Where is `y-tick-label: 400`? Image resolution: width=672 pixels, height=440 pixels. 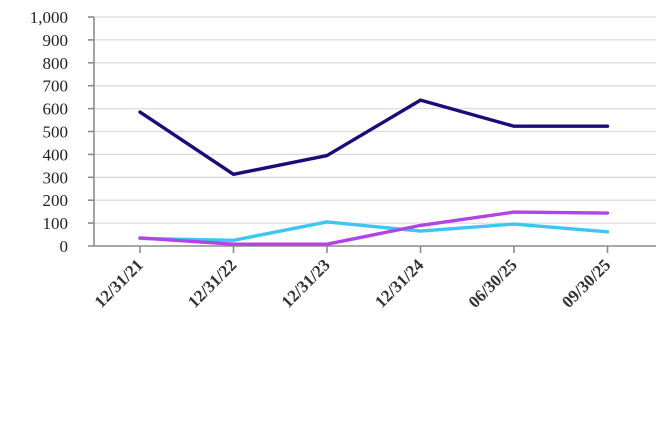 y-tick-label: 400 is located at coordinates (56, 154).